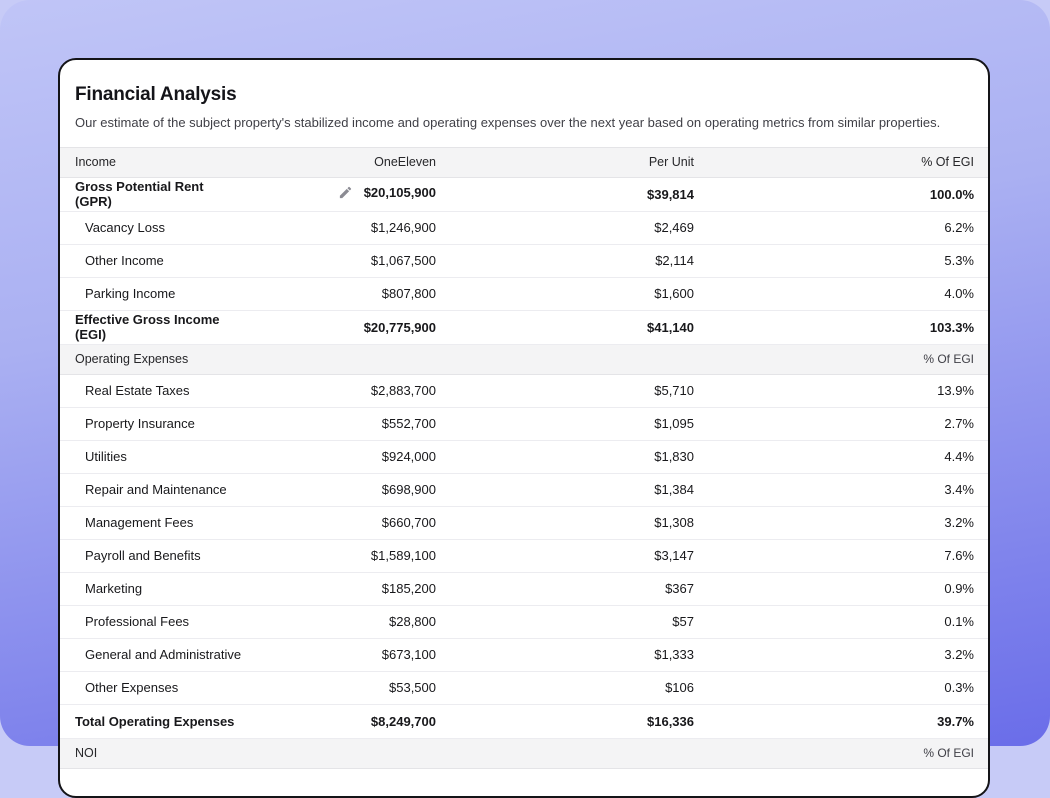  Describe the element at coordinates (565, 162) in the screenshot. I see `column-header-per-unit: Per Unit` at that location.